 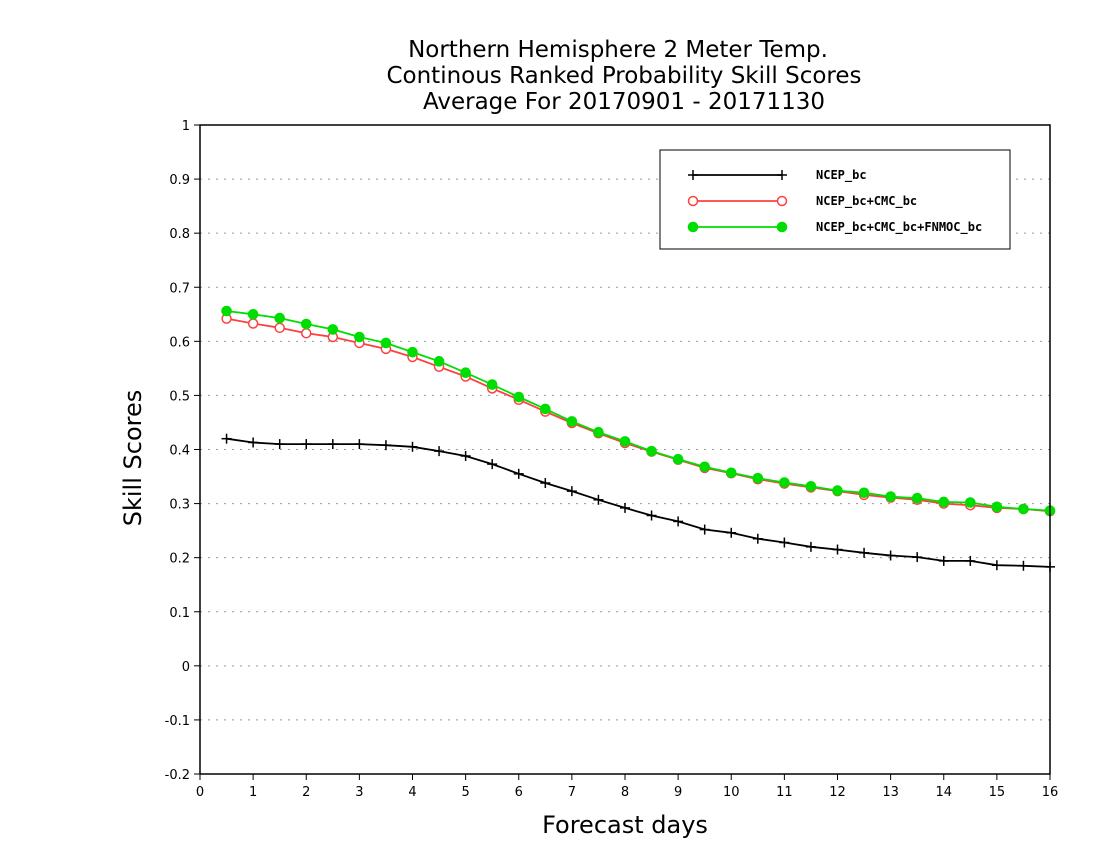 What do you see at coordinates (253, 792) in the screenshot?
I see `x-tick-label: 1` at bounding box center [253, 792].